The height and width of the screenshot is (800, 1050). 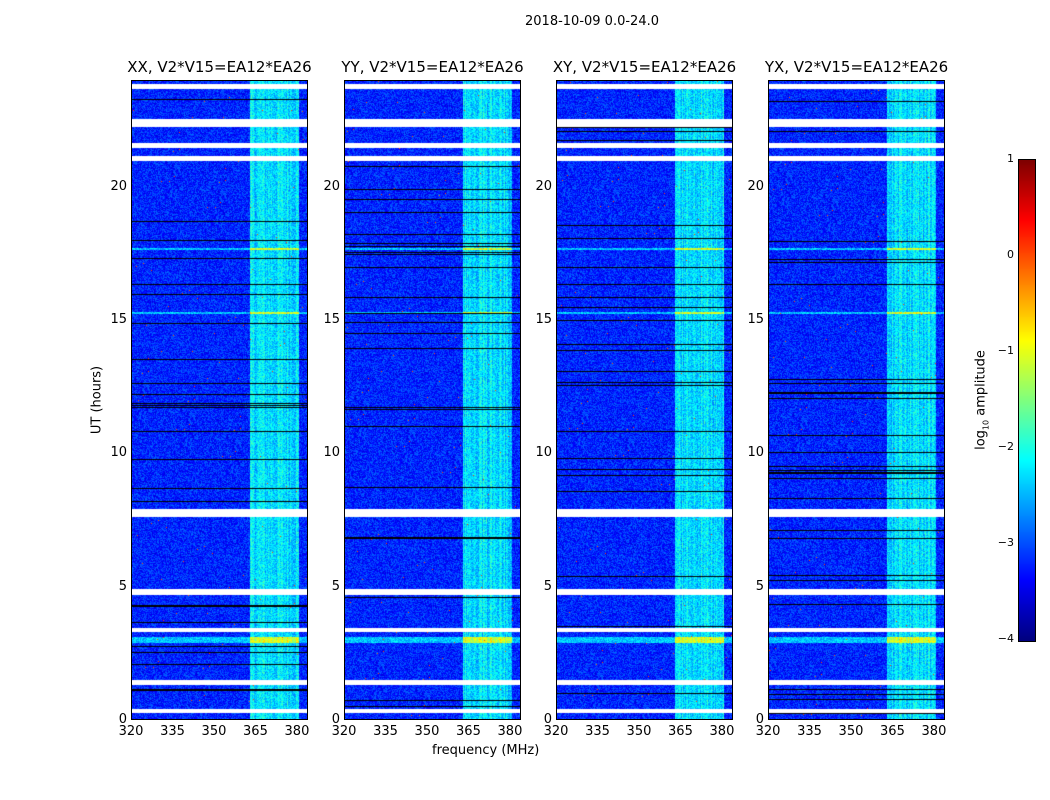 What do you see at coordinates (1010, 158) in the screenshot?
I see `colorbar-tick-label: 1` at bounding box center [1010, 158].